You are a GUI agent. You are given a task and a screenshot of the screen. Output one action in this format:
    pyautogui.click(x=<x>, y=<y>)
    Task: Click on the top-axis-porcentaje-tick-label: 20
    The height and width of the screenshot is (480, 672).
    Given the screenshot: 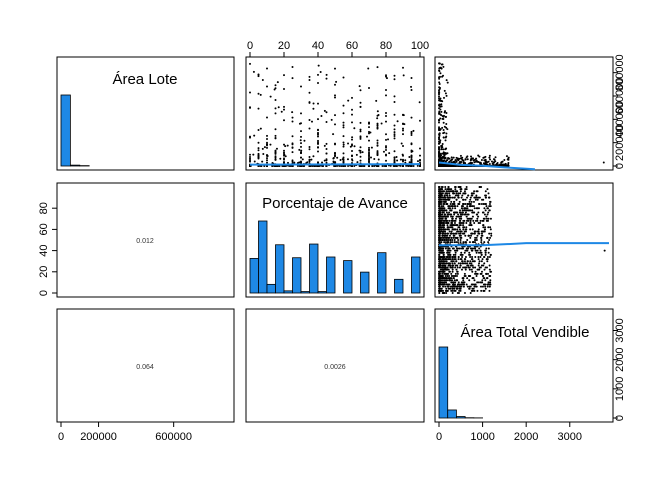 What is the action you would take?
    pyautogui.click(x=284, y=46)
    